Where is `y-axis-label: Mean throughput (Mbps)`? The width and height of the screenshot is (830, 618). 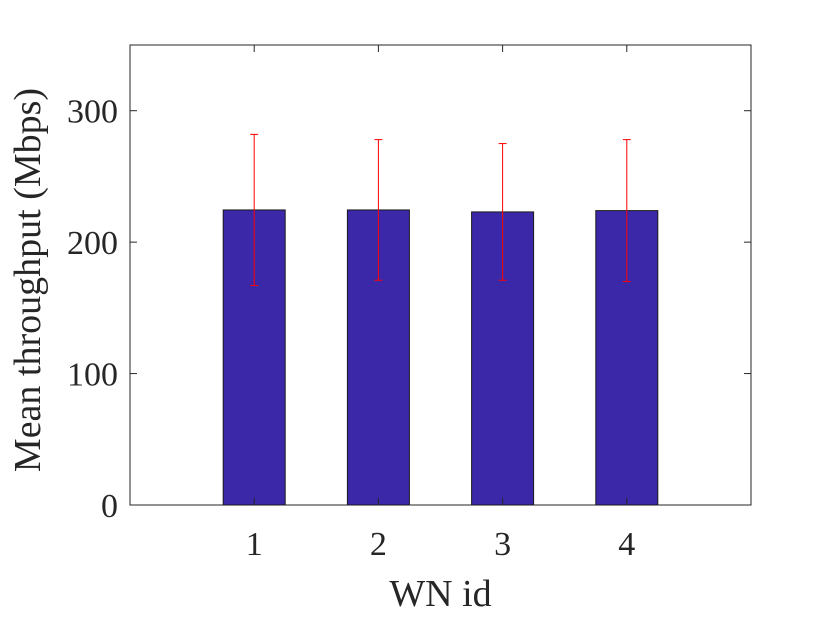
y-axis-label: Mean throughput (Mbps) is located at coordinates (28, 280).